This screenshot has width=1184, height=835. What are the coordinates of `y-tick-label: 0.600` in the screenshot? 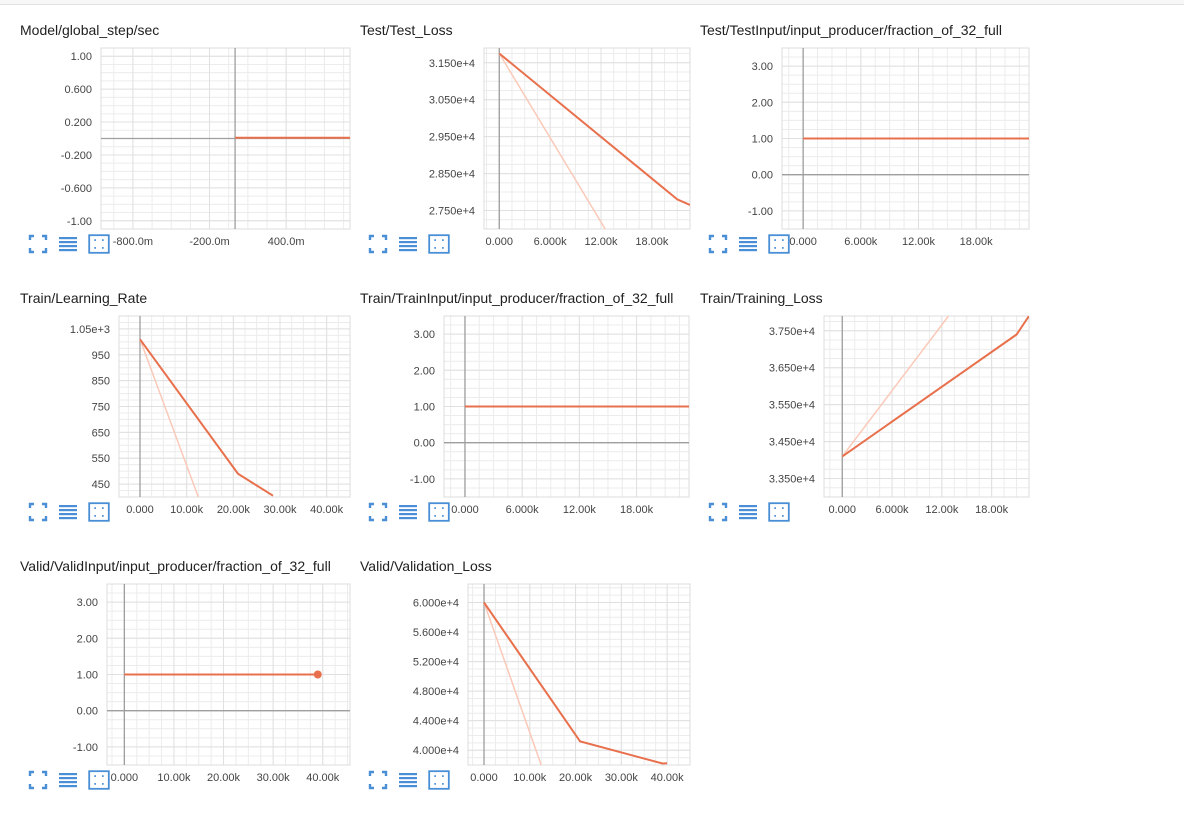 It's located at (78, 90).